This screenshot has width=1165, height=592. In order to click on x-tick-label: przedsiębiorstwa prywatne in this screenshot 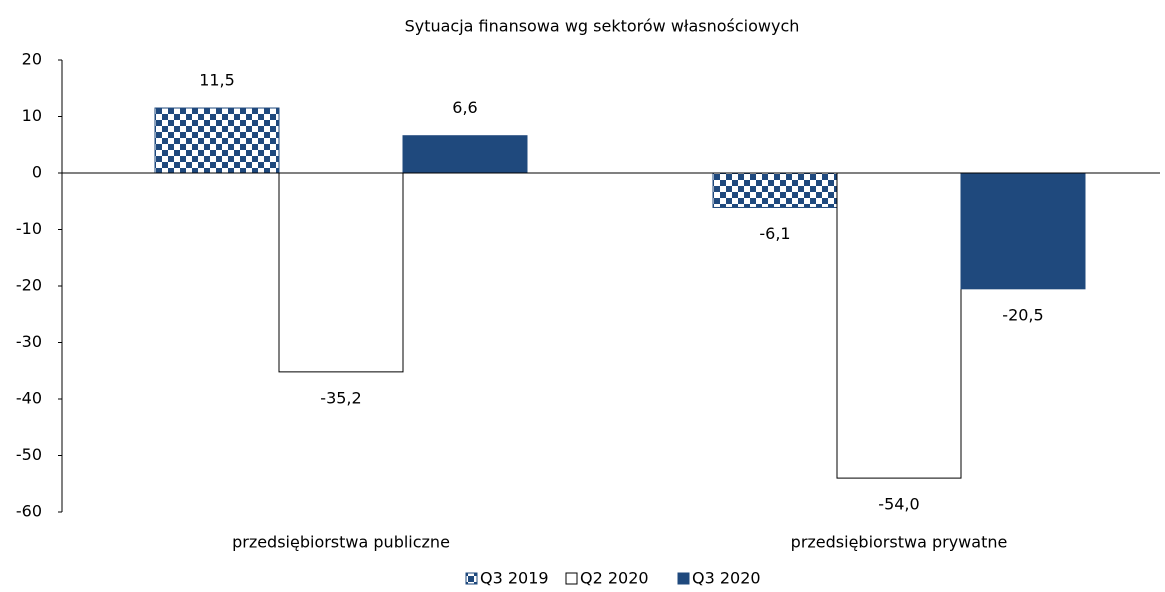, I will do `click(899, 542)`.